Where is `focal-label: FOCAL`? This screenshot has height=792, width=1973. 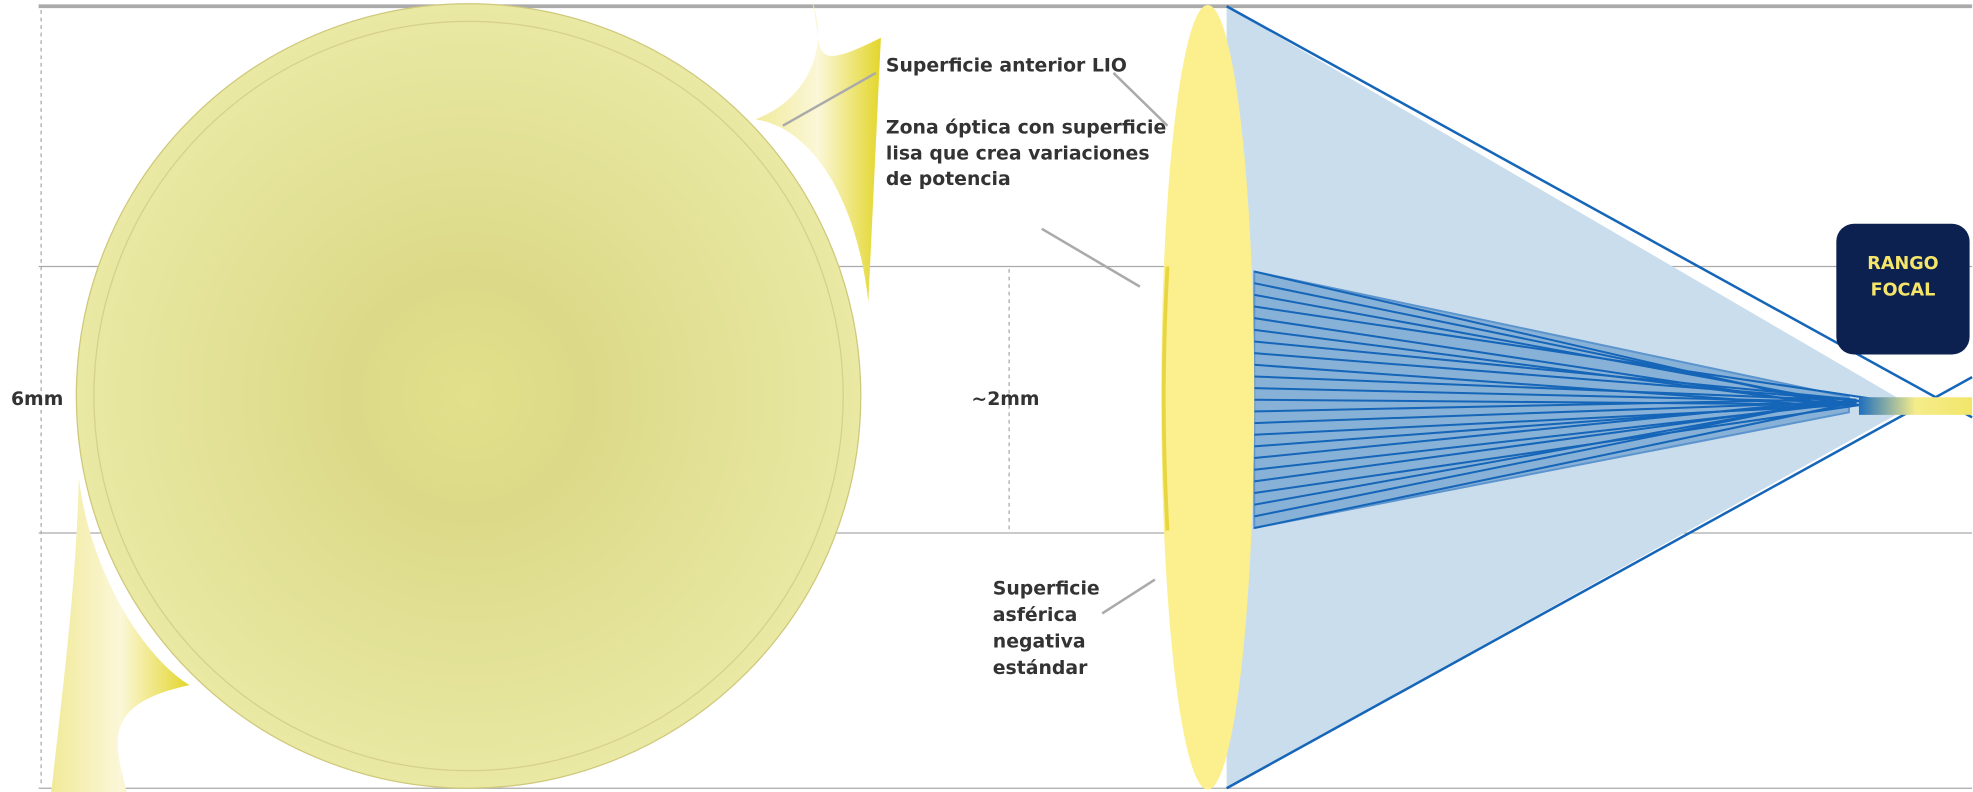 focal-label: FOCAL is located at coordinates (1903, 290).